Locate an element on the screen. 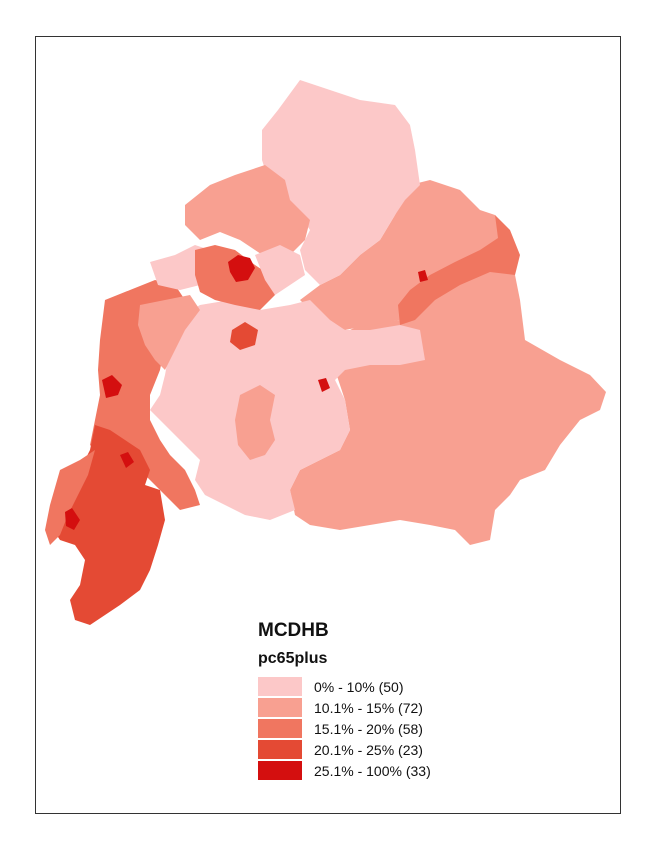 This screenshot has height=850, width=656. legend-label: 10.1% - 15% (72) is located at coordinates (368, 707).